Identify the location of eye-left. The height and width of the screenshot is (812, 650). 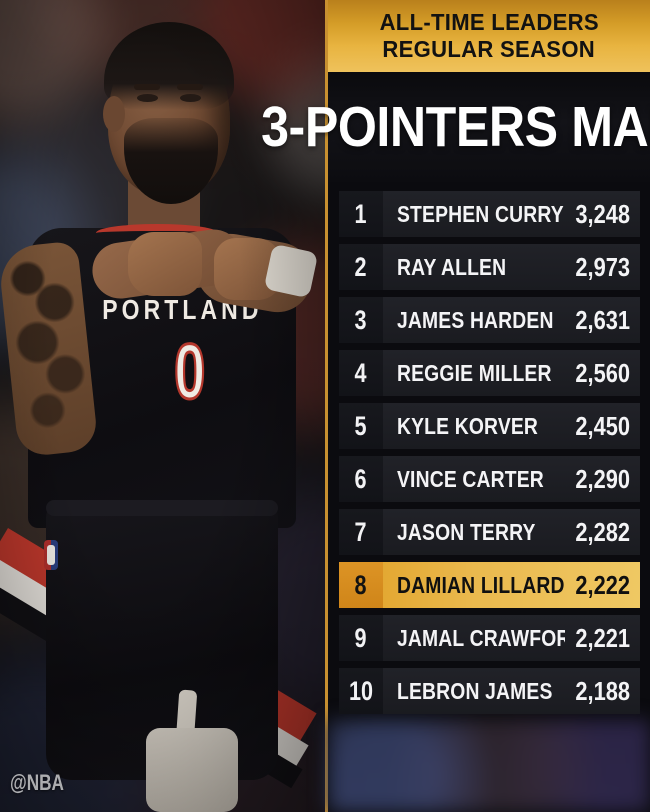
(147, 98).